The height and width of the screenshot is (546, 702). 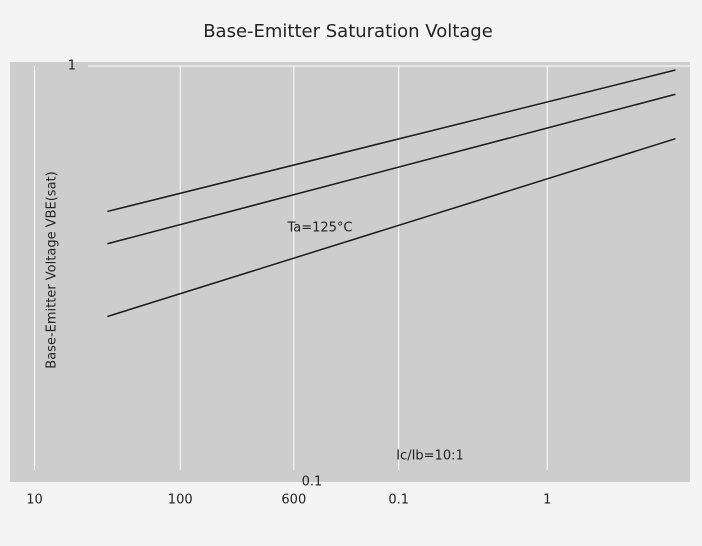 I want to click on x-tick-label: 600, so click(x=293, y=500).